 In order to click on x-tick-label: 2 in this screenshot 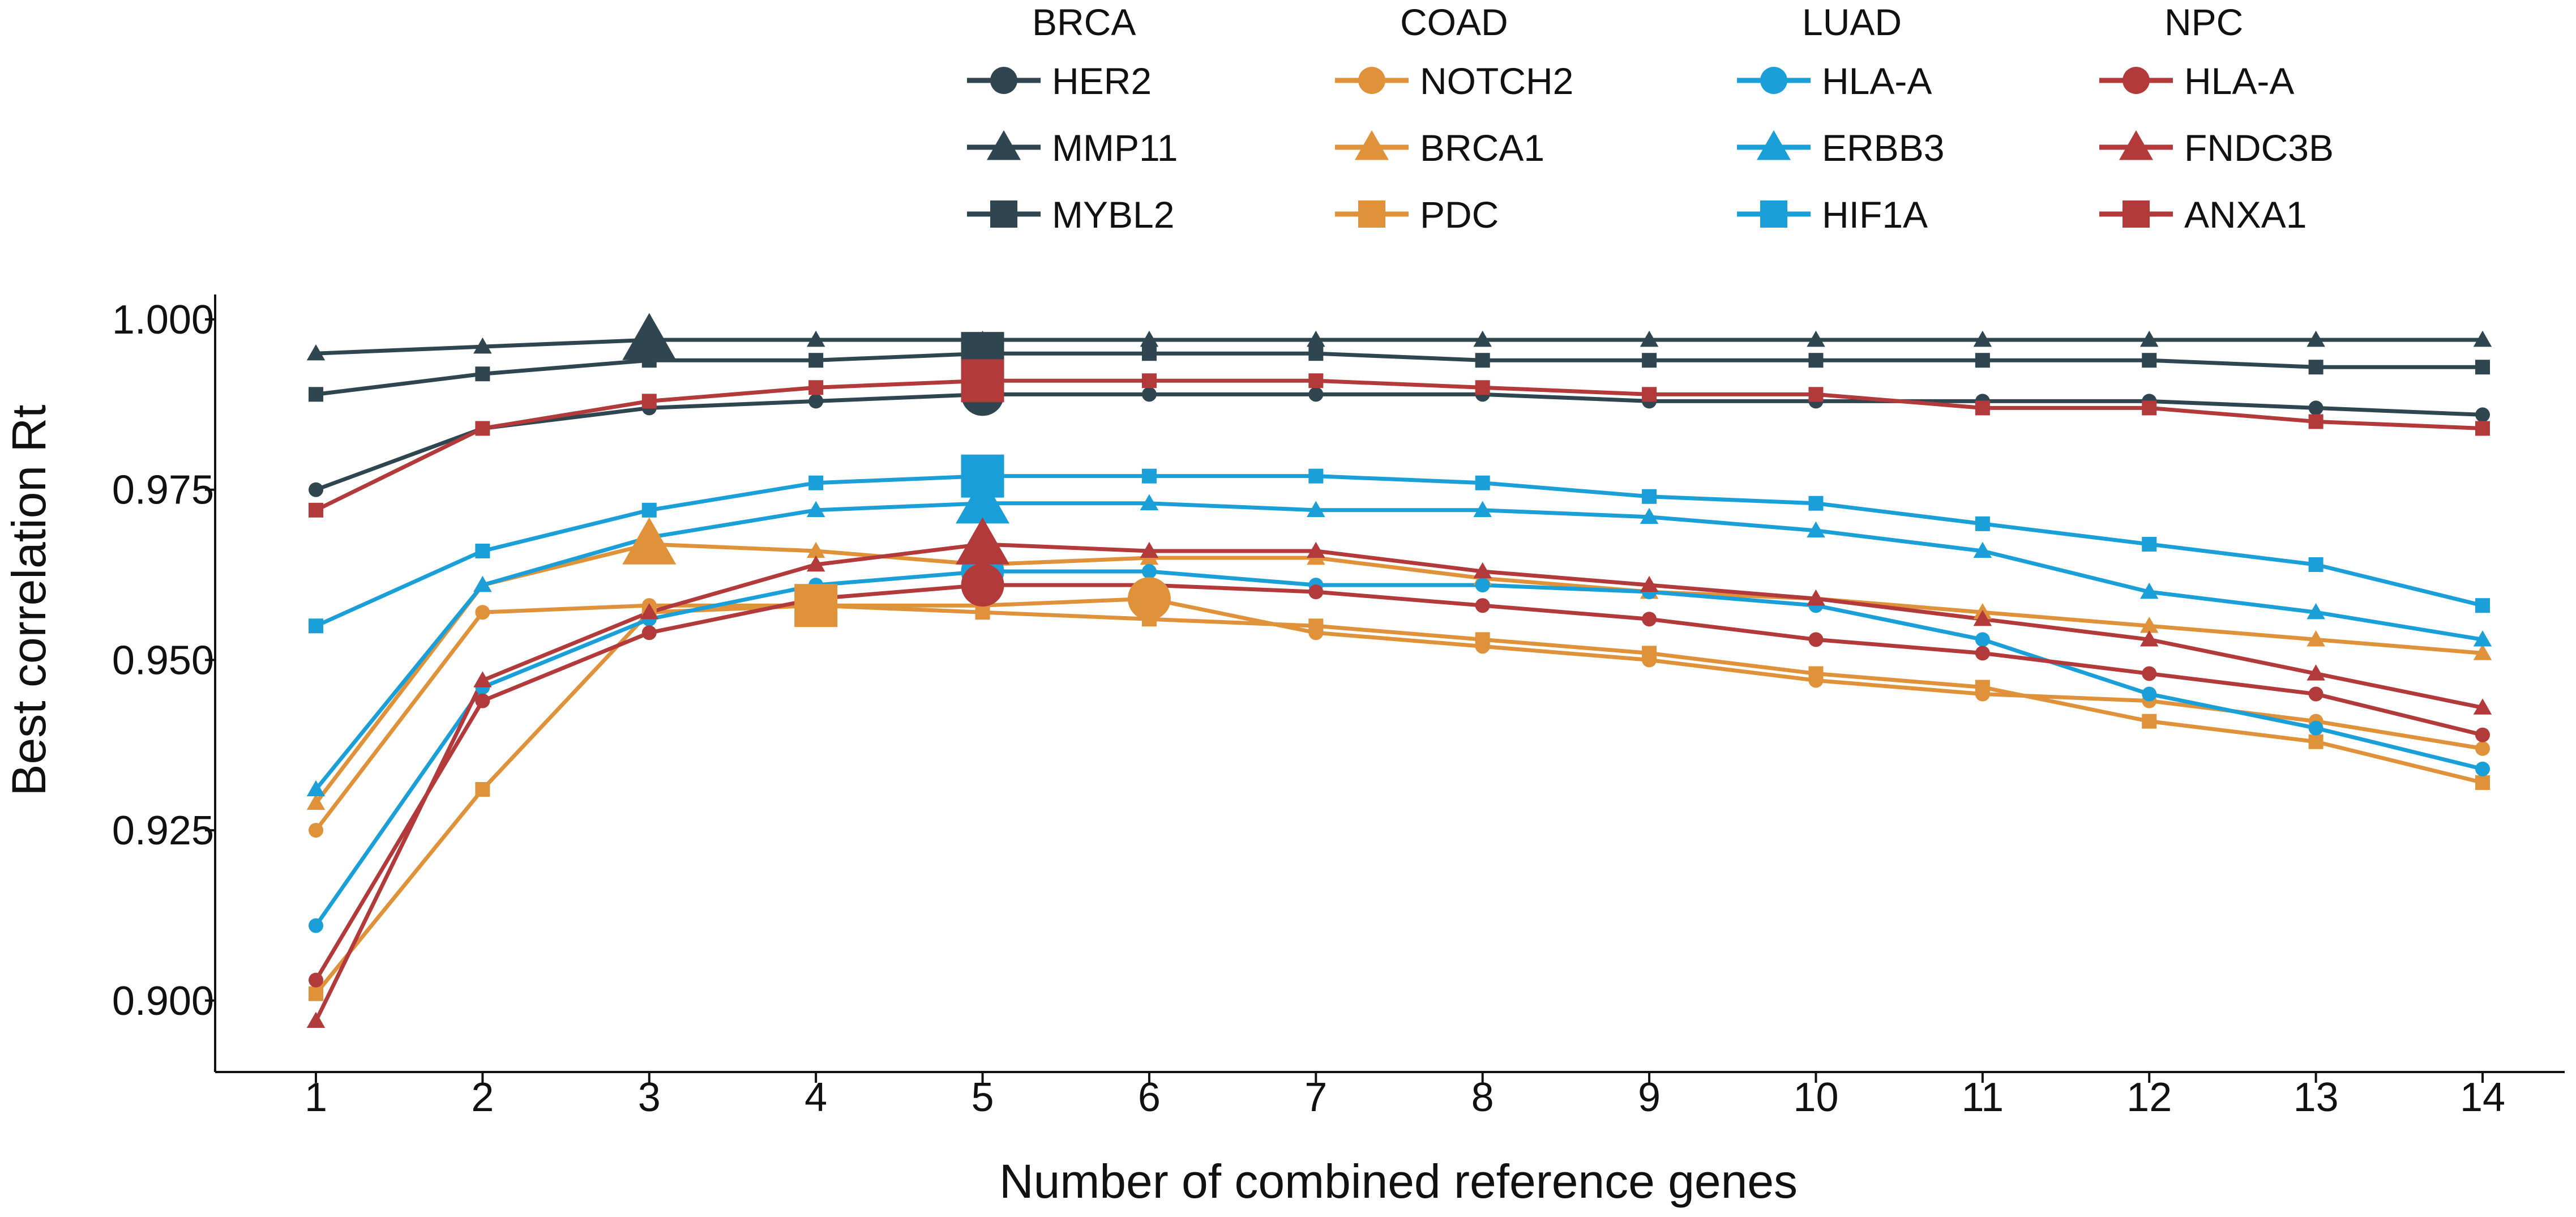, I will do `click(482, 1097)`.